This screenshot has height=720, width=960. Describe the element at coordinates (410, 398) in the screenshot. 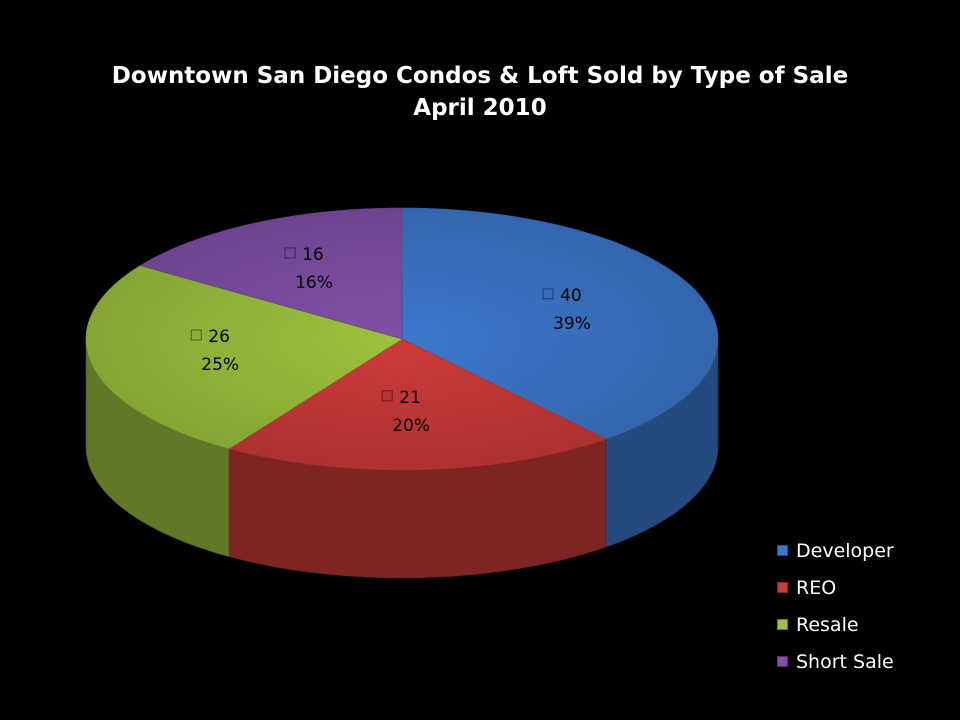

I see `data-label-value-reo: 21` at that location.